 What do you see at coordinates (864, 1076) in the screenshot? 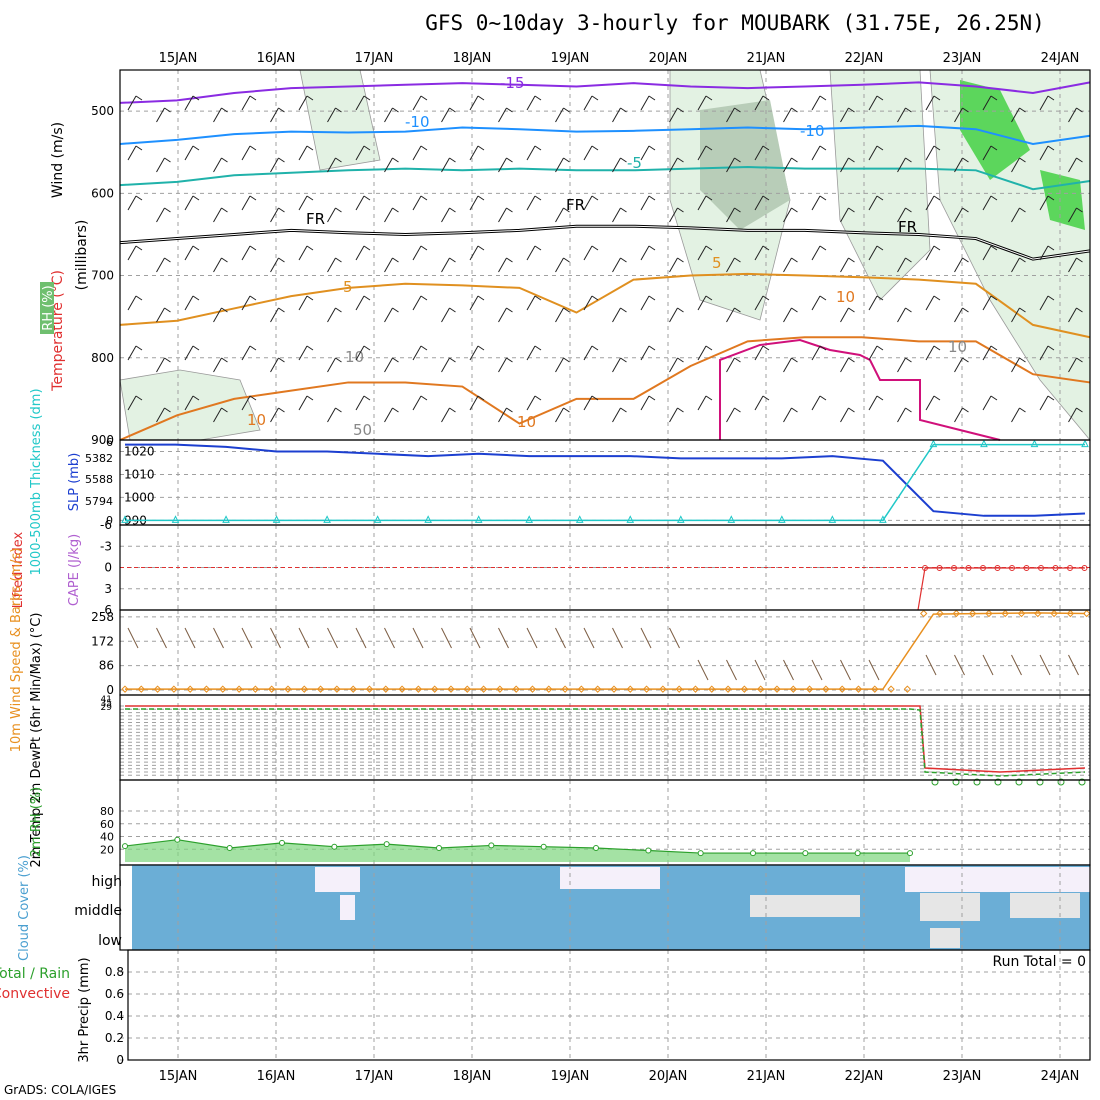
I see `bottom-date-label: 22JAN` at bounding box center [864, 1076].